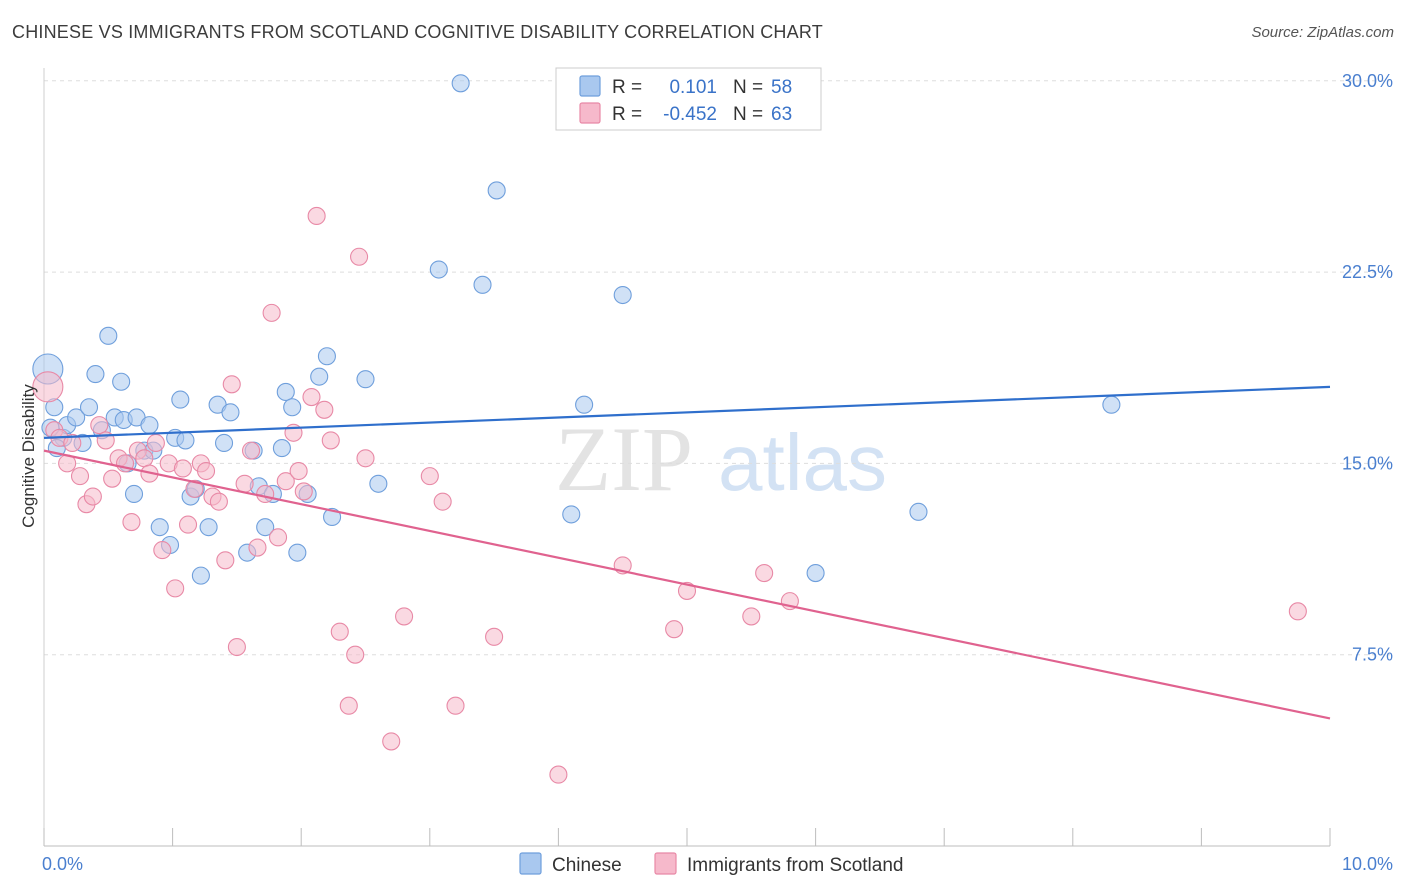 This screenshot has width=1406, height=892. What do you see at coordinates (624, 459) in the screenshot?
I see `watermark-zip: ZIP` at bounding box center [624, 459].